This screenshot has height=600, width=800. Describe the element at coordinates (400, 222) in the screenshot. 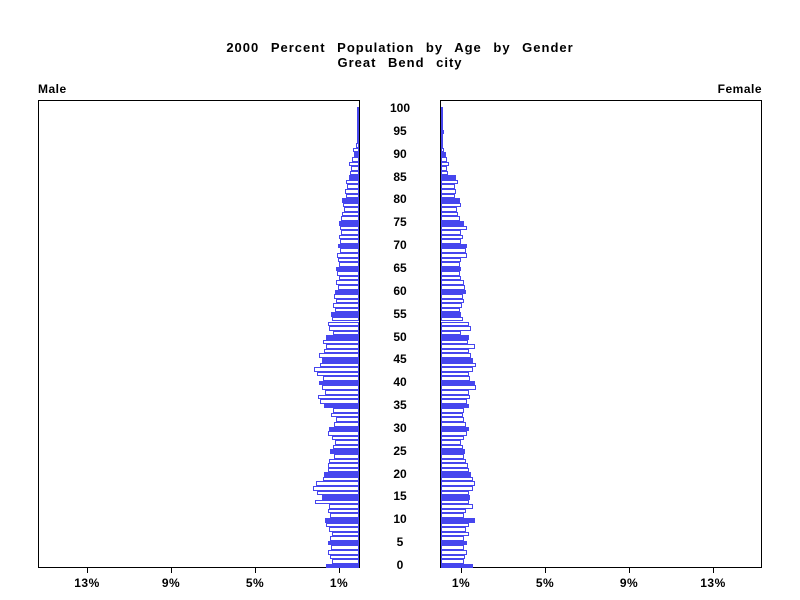

I see `age-tick-label-75: 75` at that location.